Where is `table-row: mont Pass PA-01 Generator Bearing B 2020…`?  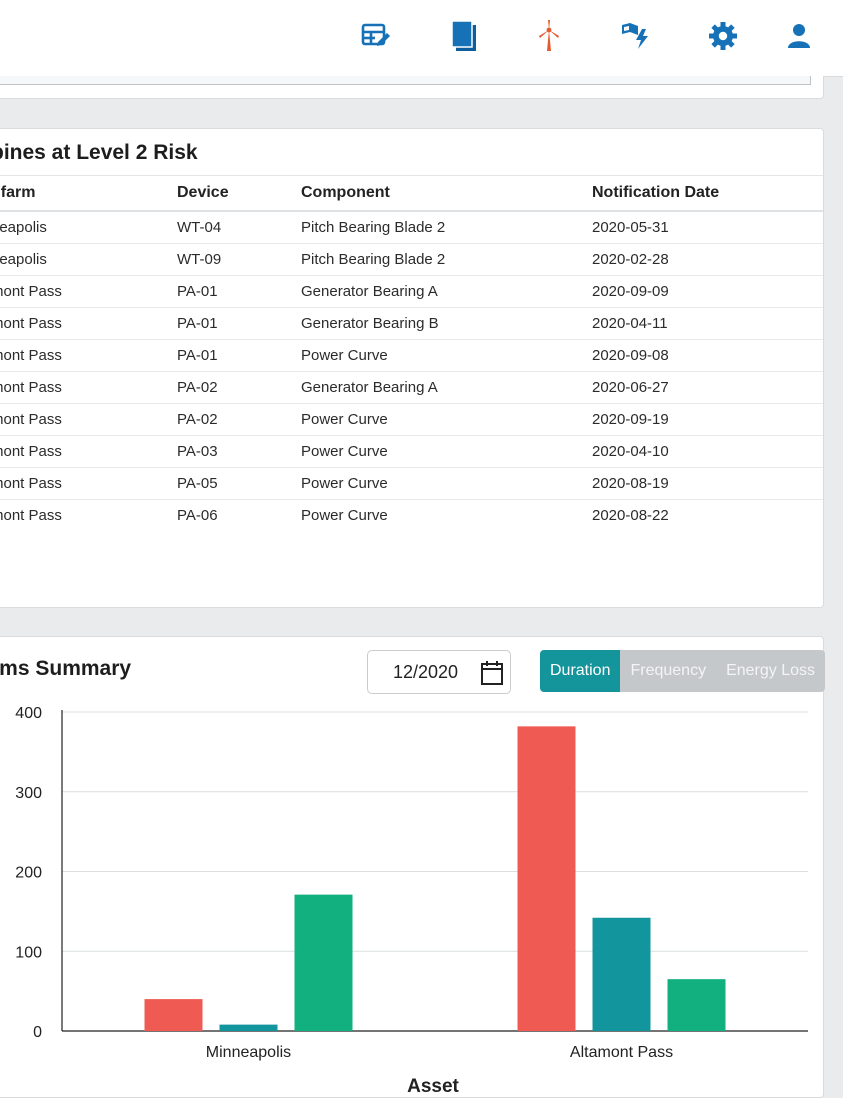
table-row: mont Pass PA-01 Generator Bearing B 2020… is located at coordinates (411, 323).